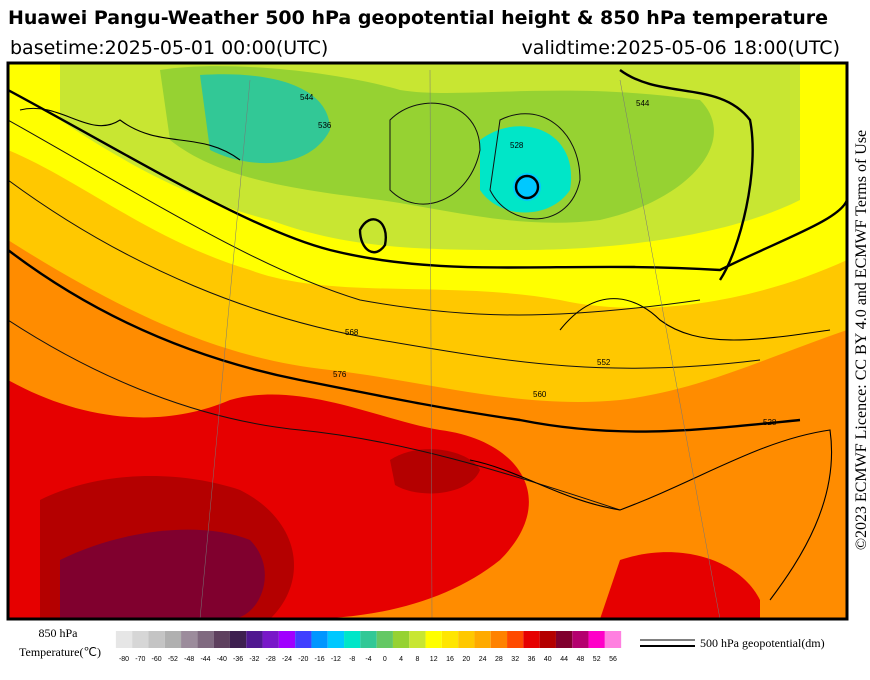 This screenshot has width=870, height=680. I want to click on contour-label: 552, so click(604, 362).